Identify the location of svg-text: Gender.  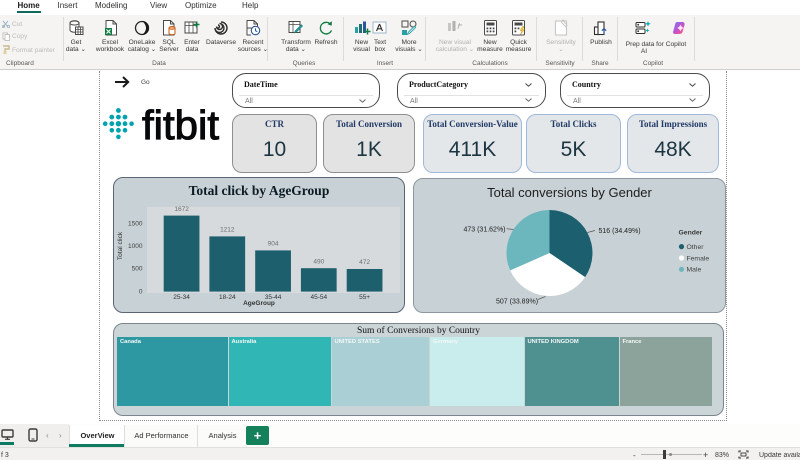
(691, 233).